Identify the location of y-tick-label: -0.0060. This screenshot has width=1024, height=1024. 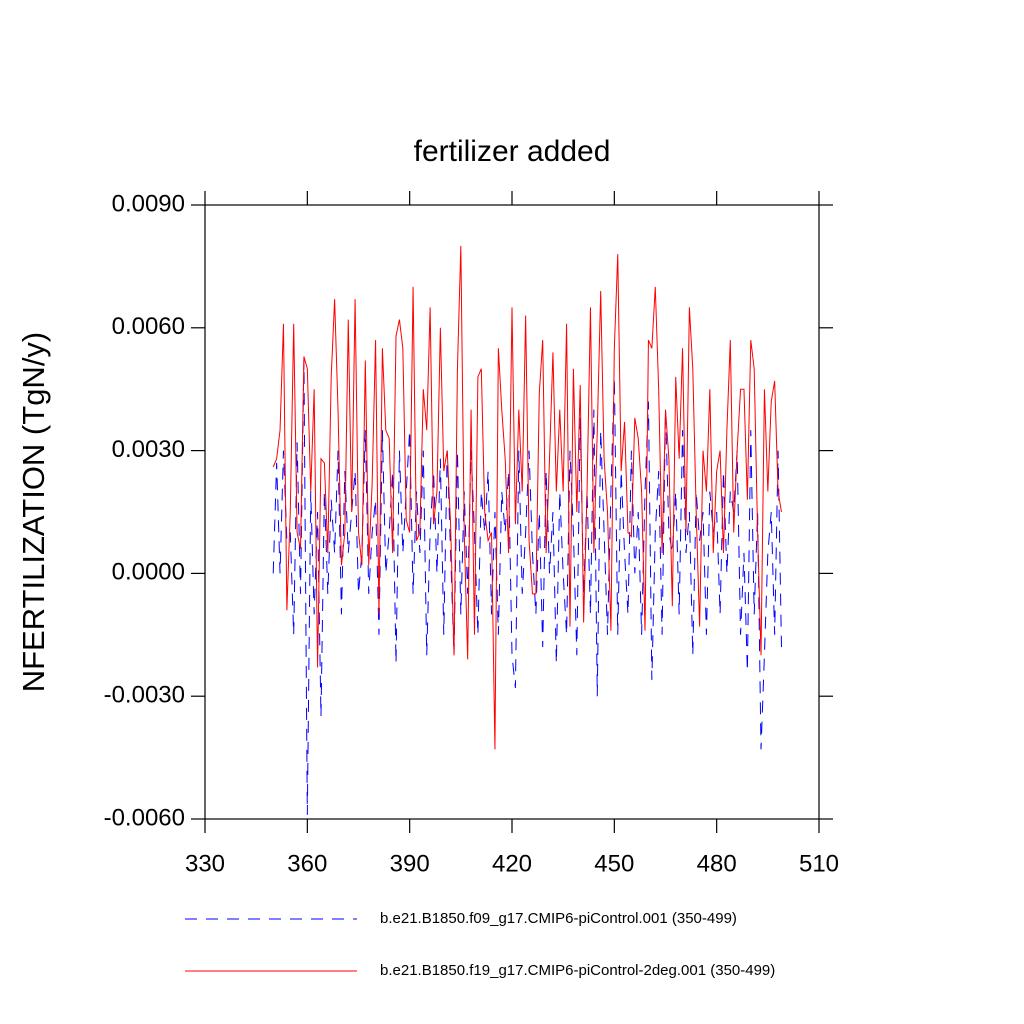
(144, 817).